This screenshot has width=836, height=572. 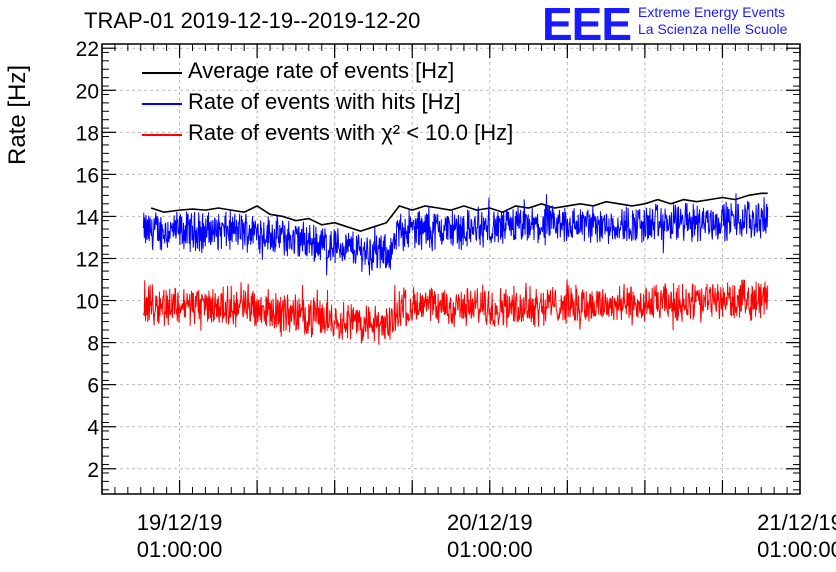 What do you see at coordinates (93, 344) in the screenshot?
I see `y-tick-label: 8` at bounding box center [93, 344].